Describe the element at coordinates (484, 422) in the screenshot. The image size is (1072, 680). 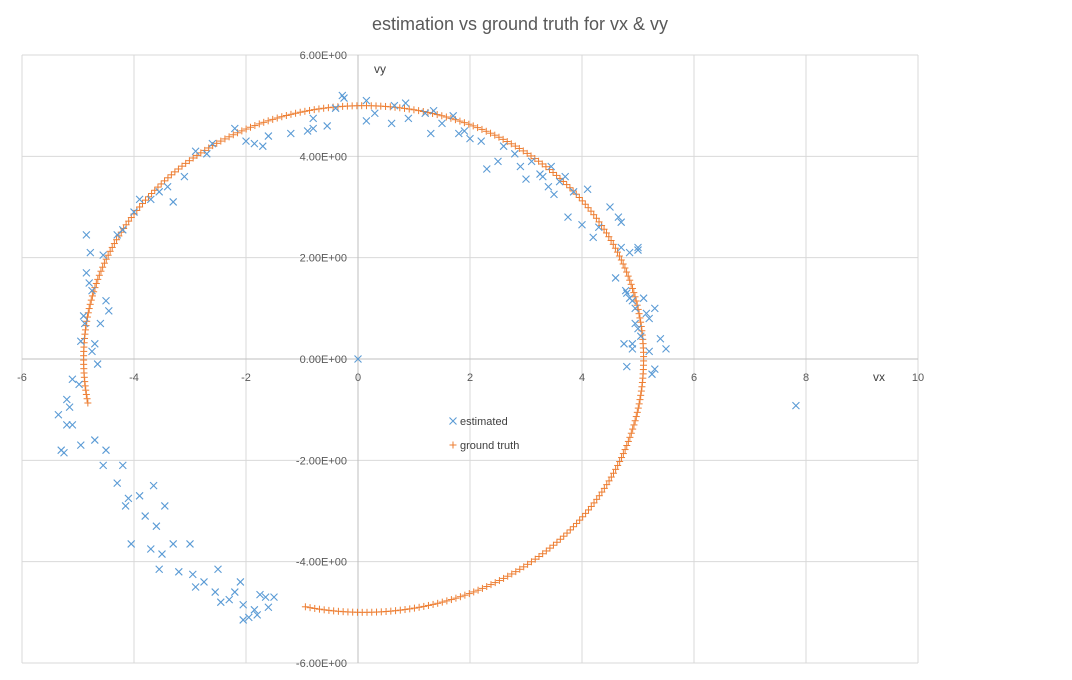
I see `legend-estimated-label: estimated` at that location.